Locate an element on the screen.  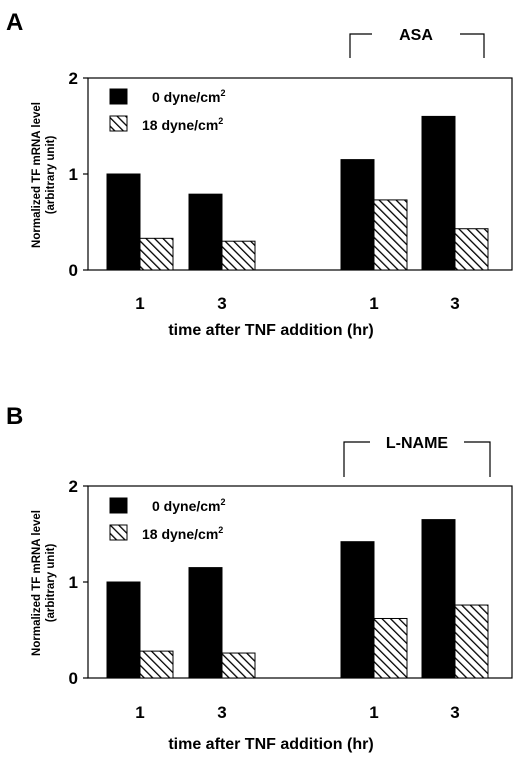
bracket-label: ASA is located at coordinates (416, 35).